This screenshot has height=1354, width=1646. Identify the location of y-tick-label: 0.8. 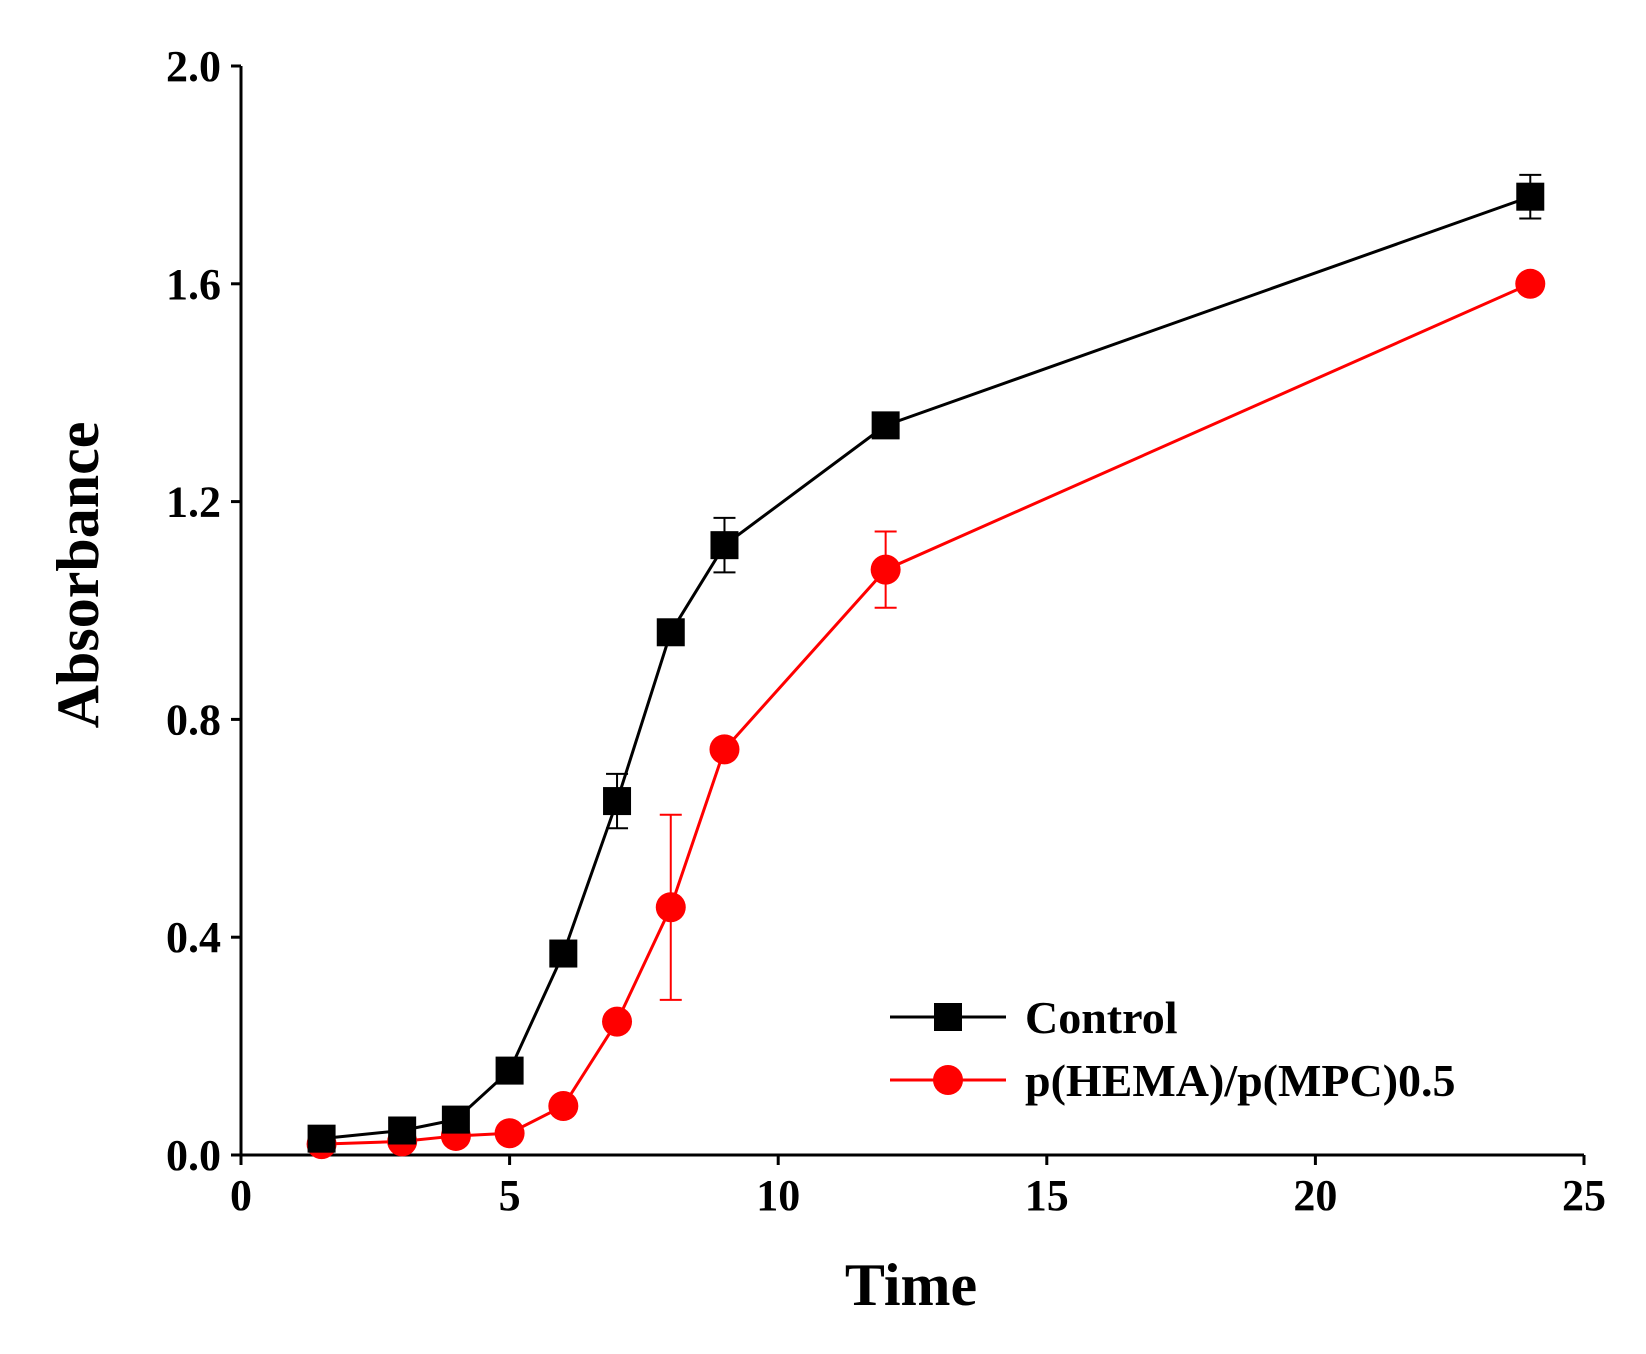
(193, 719).